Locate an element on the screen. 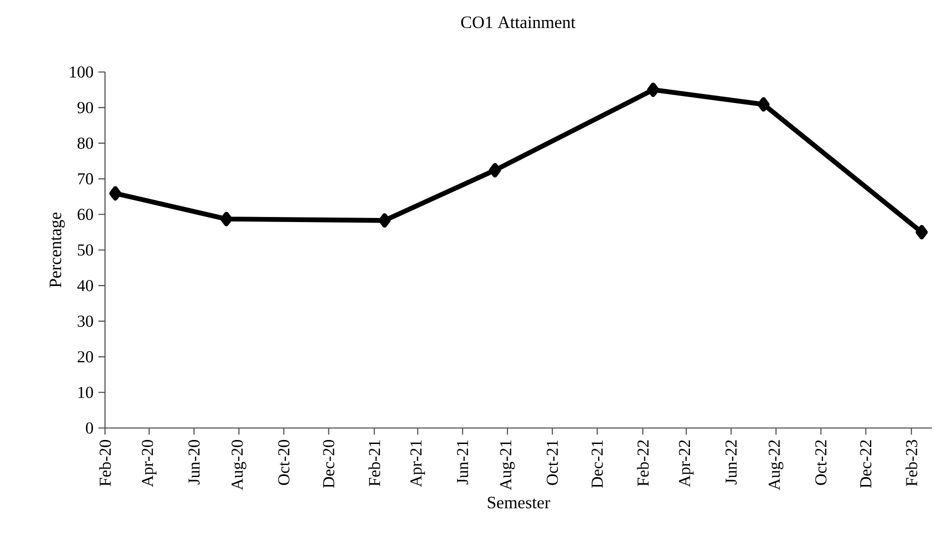 The image size is (935, 553). x-tick-label: Oct-22 is located at coordinates (820, 462).